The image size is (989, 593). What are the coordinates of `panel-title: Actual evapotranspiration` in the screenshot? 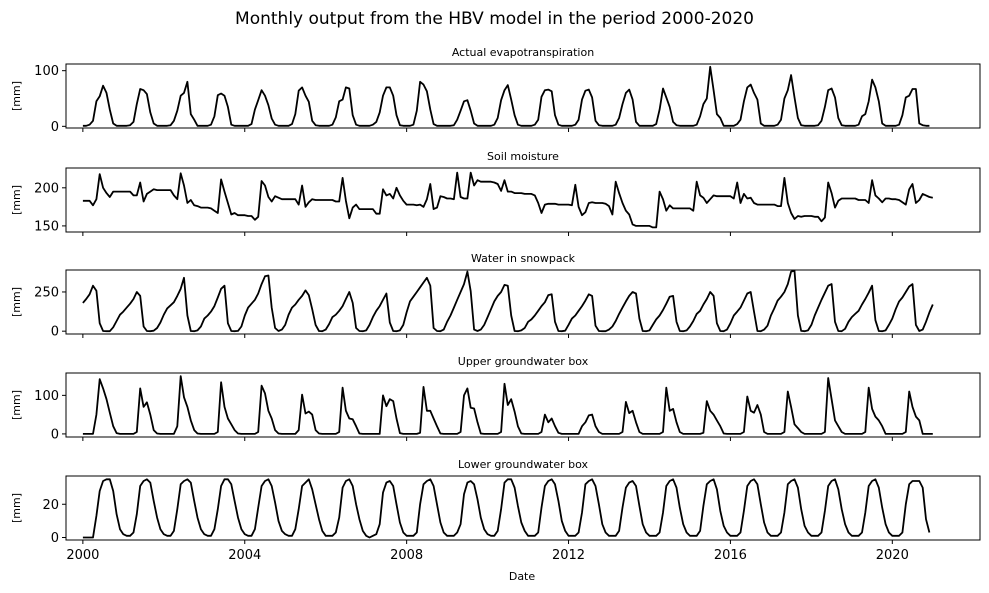 It's located at (523, 52).